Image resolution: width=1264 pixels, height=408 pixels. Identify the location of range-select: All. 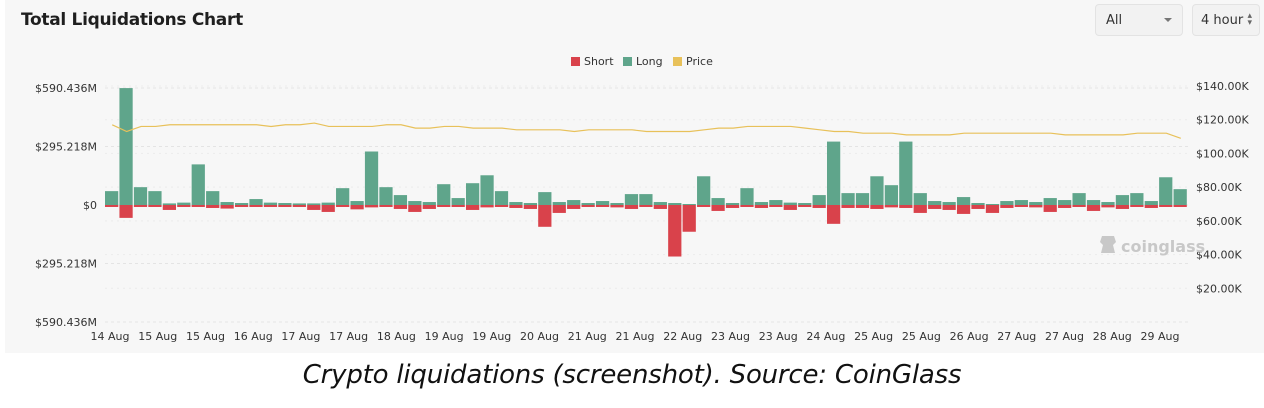
(1139, 20).